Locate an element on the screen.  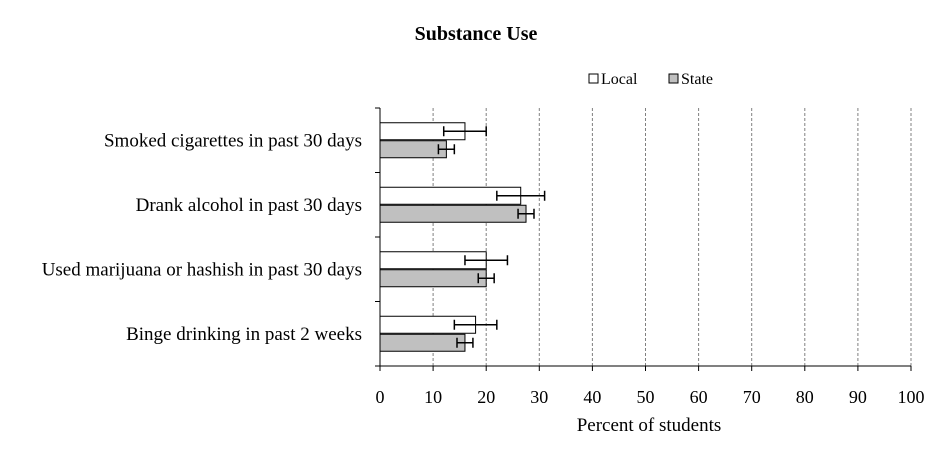
x-tick-labels: 0 10 20 30 40 50 60 70 80 90 100 is located at coordinates (650, 397).